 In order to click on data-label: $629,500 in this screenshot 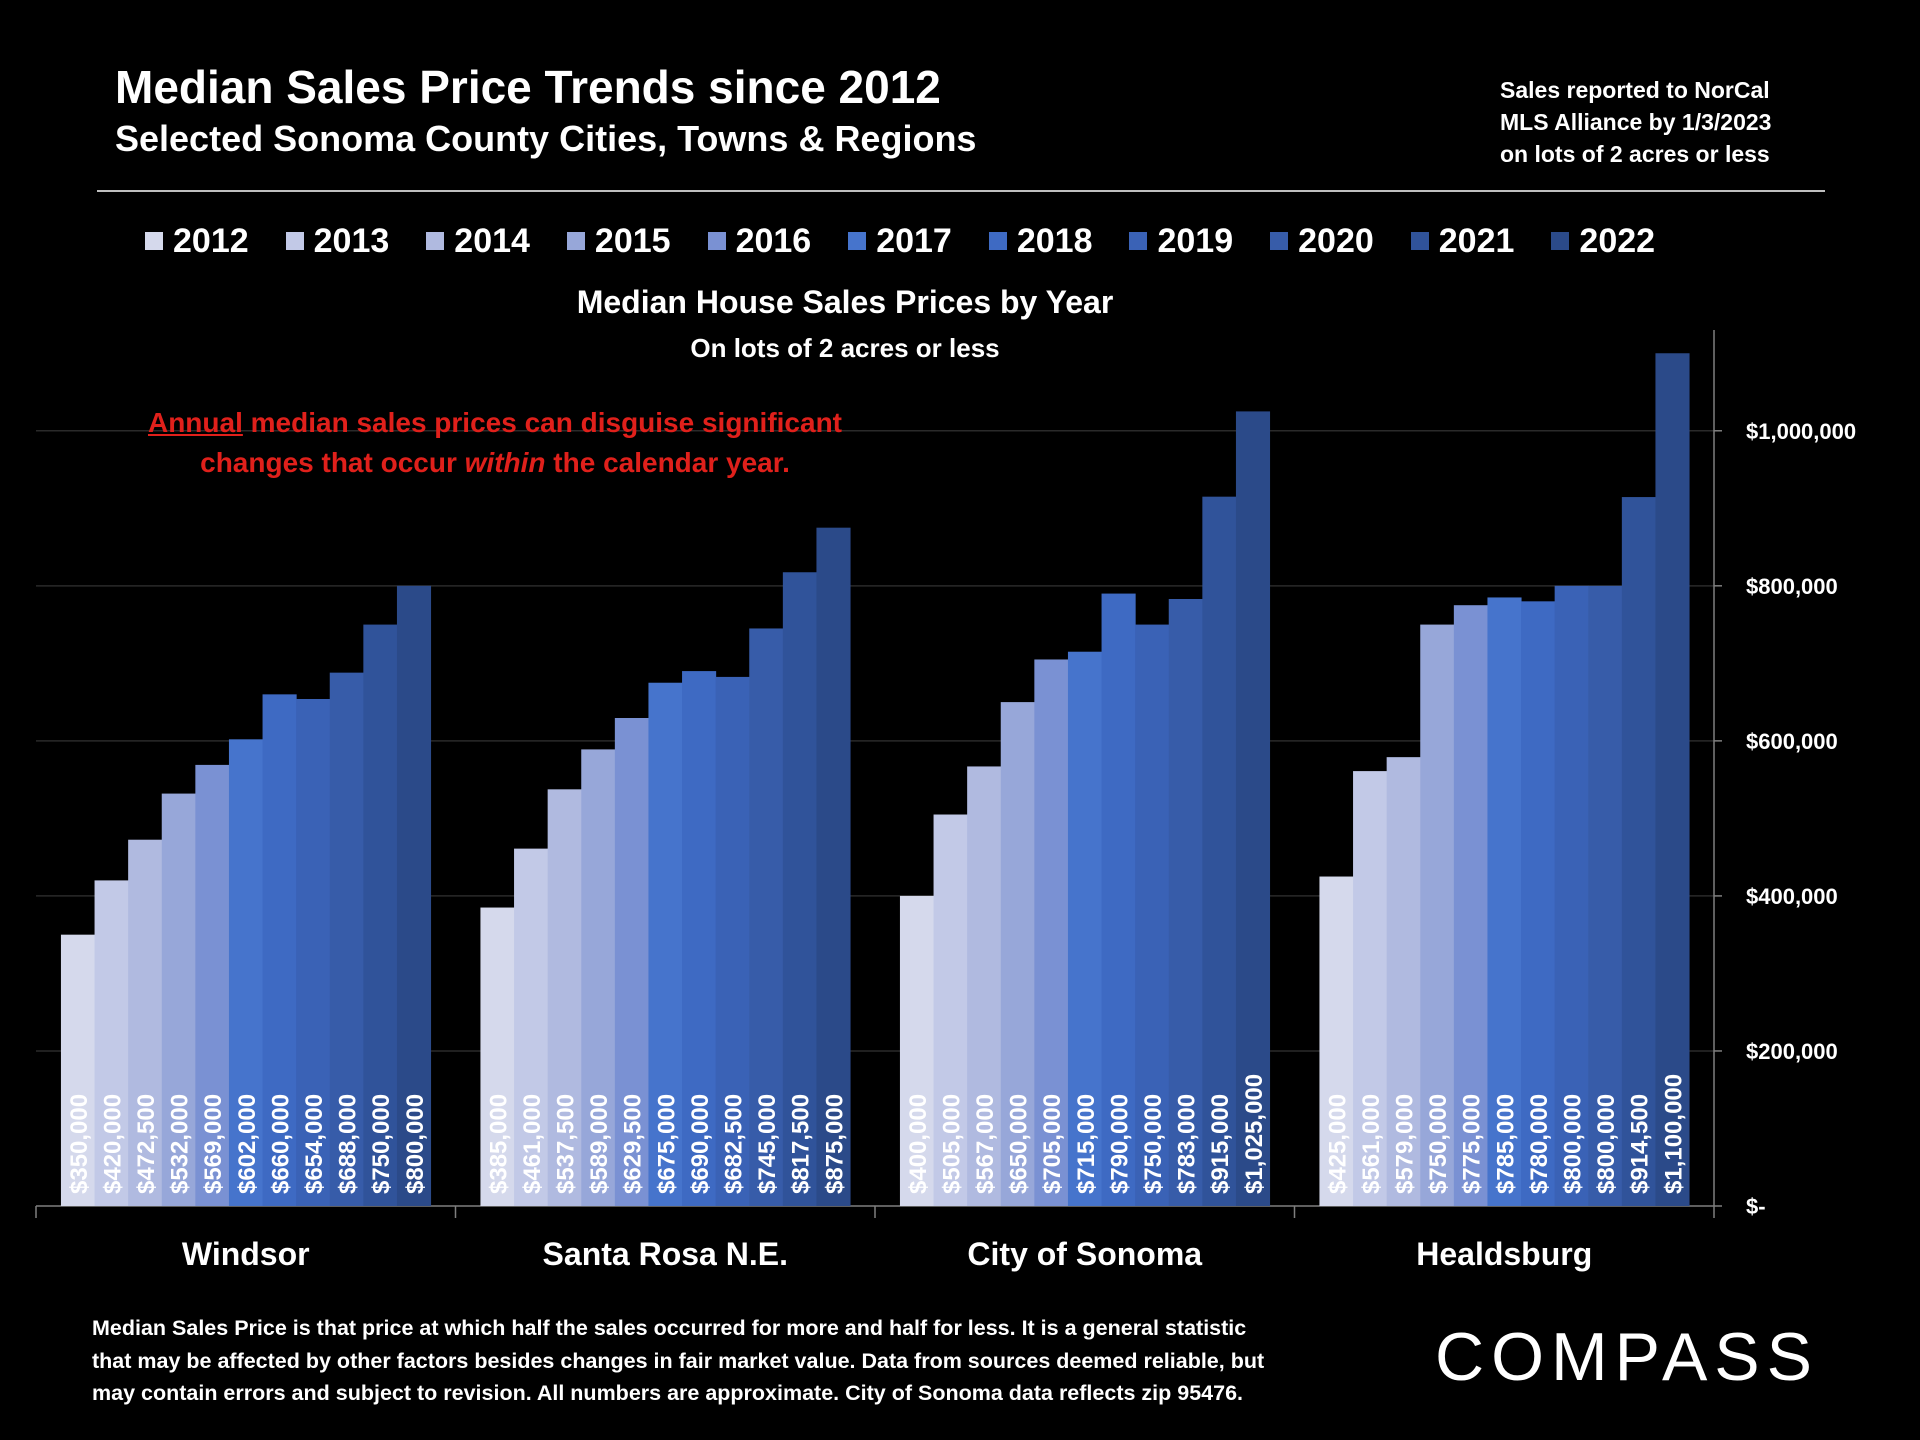, I will do `click(633, 1144)`.